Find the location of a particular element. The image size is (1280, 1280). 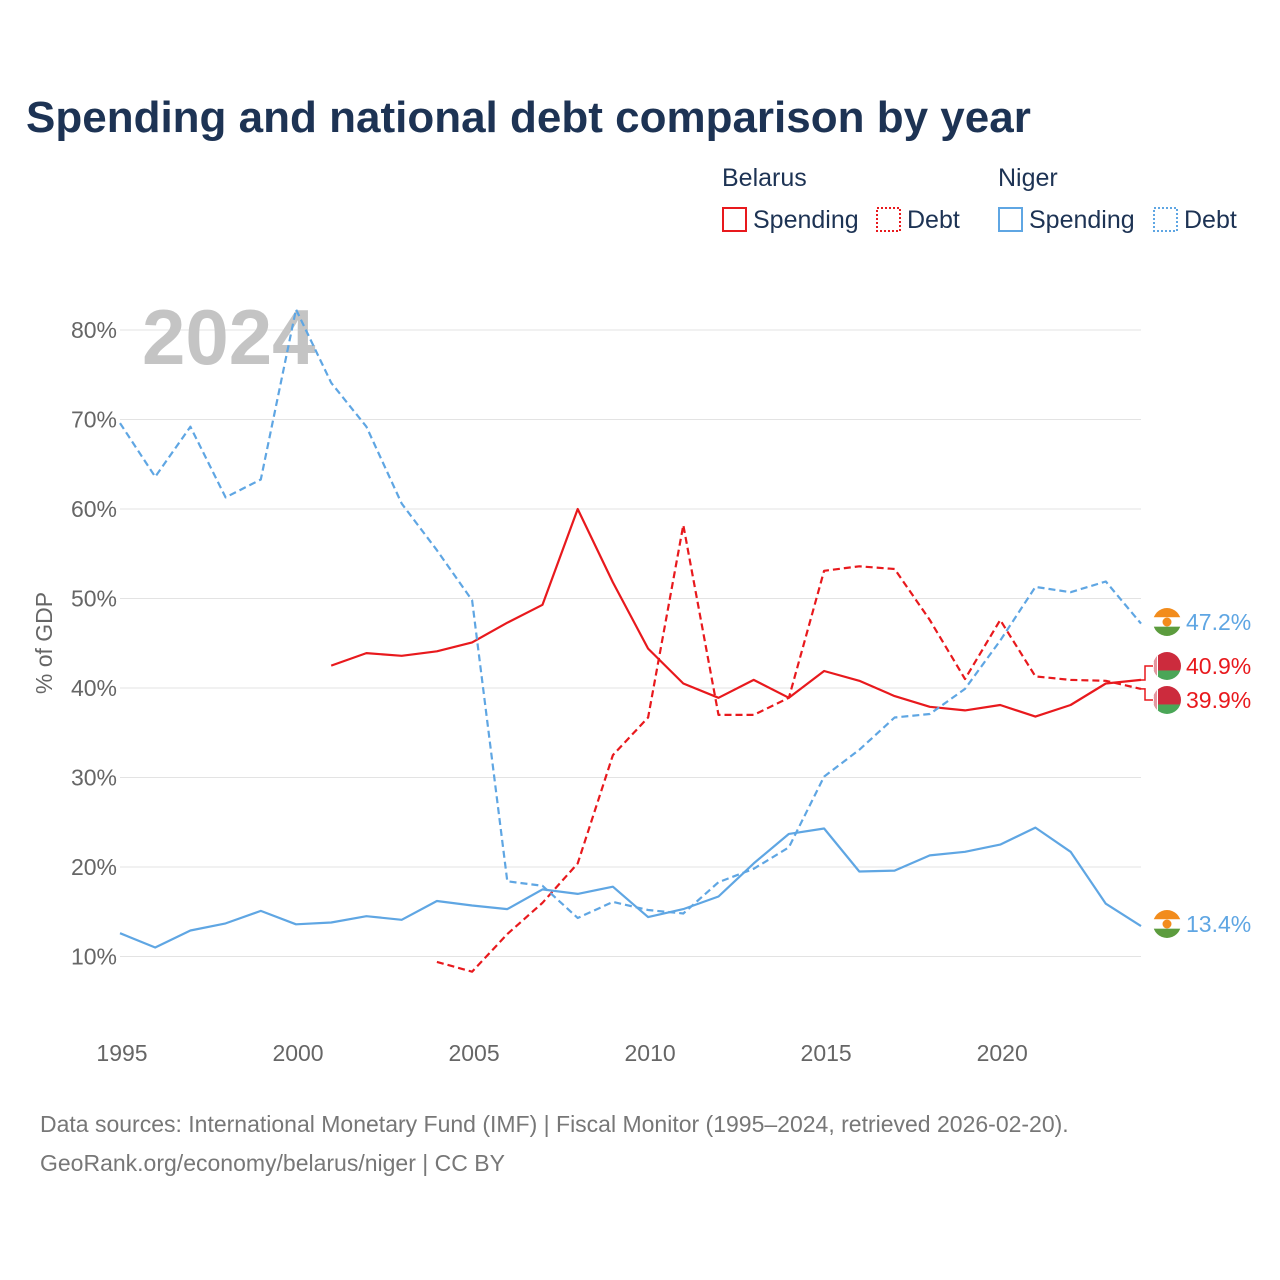

y-axis-ticks: 10% 20% 30% 40% 50% 60% 70% 80% is located at coordinates (94, 643).